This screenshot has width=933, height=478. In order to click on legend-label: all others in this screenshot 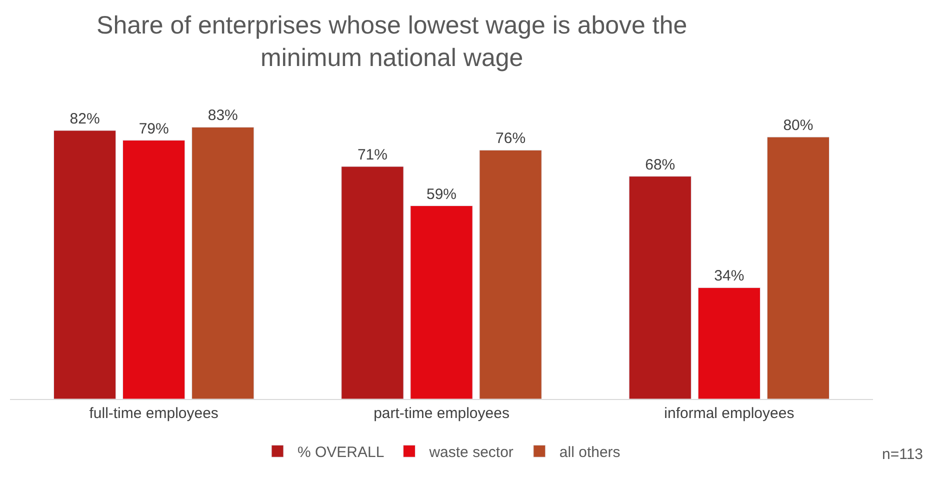, I will do `click(589, 452)`.